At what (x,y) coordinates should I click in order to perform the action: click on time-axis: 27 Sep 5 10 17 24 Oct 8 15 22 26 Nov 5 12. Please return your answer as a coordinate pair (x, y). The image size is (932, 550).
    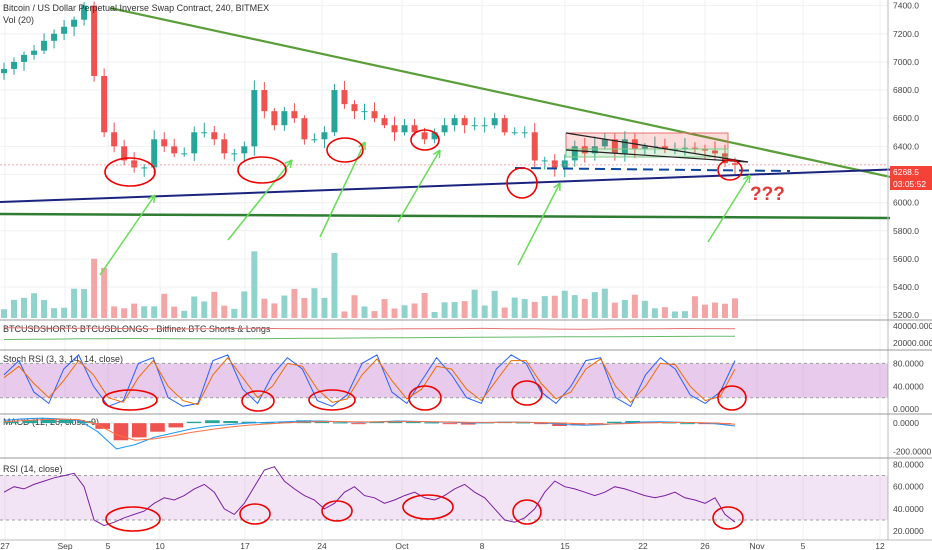
    Looking at the image, I should click on (466, 544).